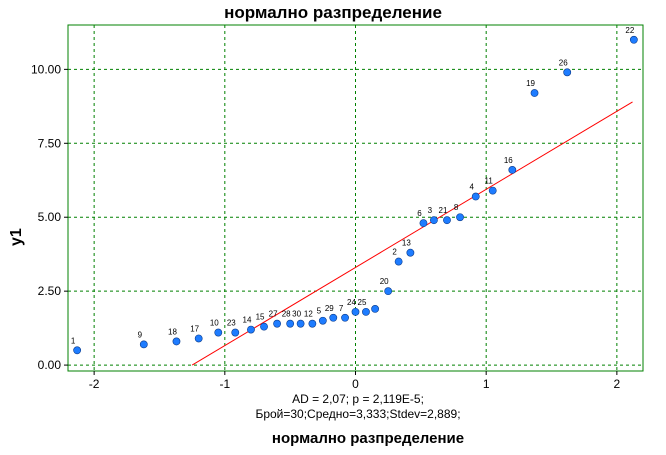  What do you see at coordinates (456, 207) in the screenshot?
I see `point-label: 8` at bounding box center [456, 207].